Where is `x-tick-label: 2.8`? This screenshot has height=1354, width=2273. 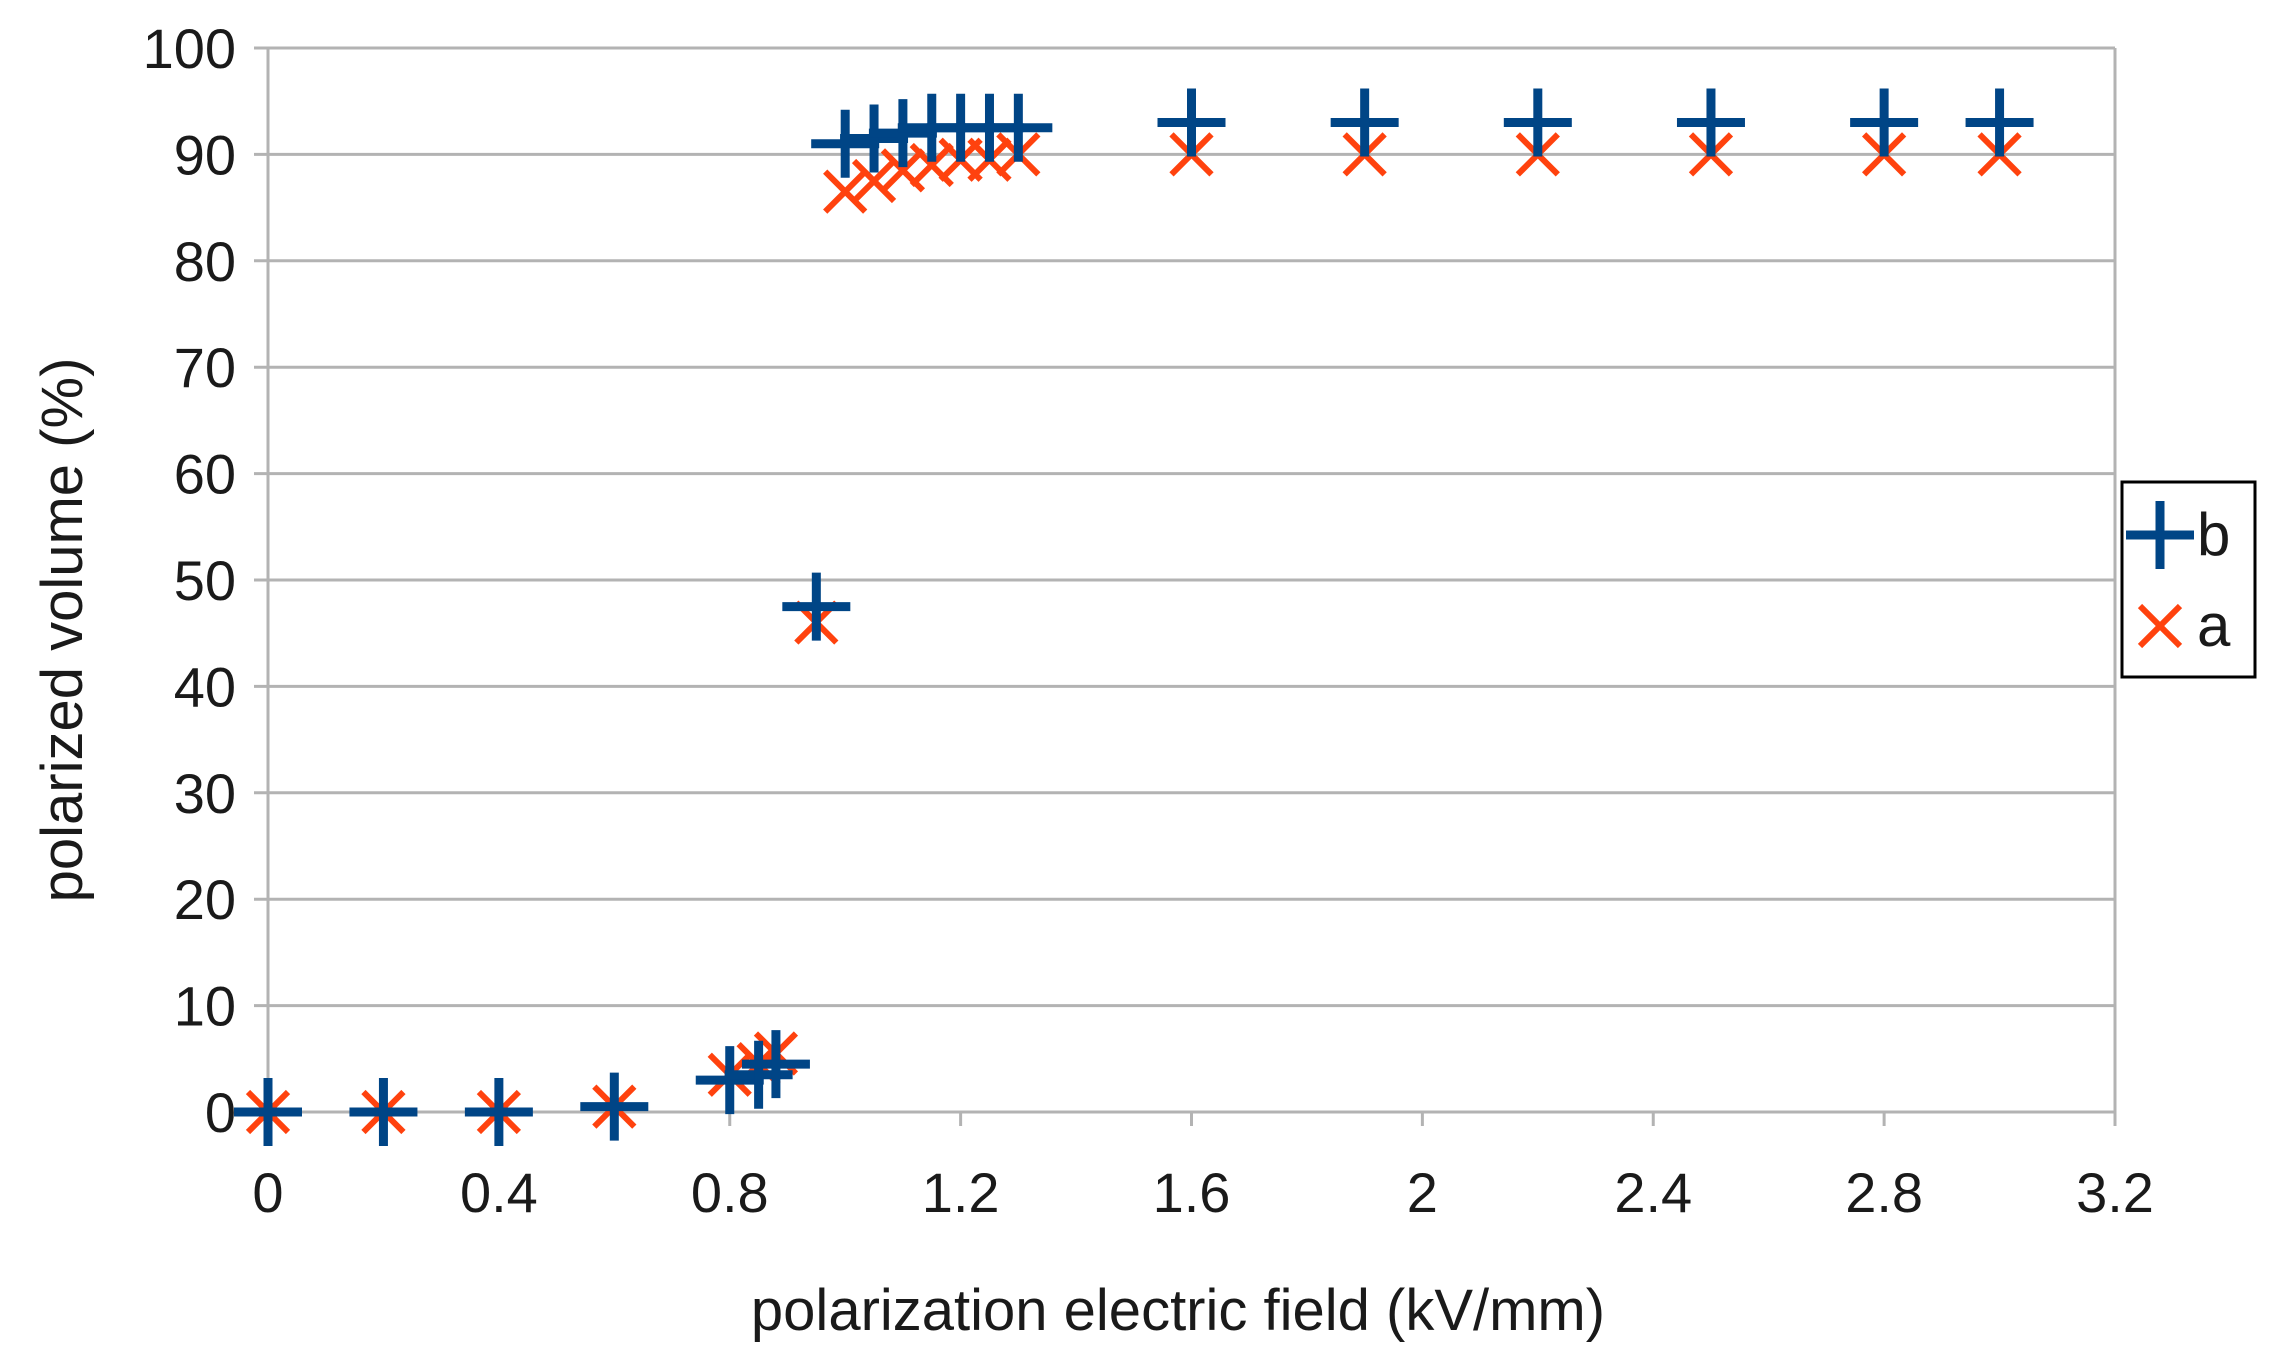
x-tick-label: 2.8 is located at coordinates (1884, 1192).